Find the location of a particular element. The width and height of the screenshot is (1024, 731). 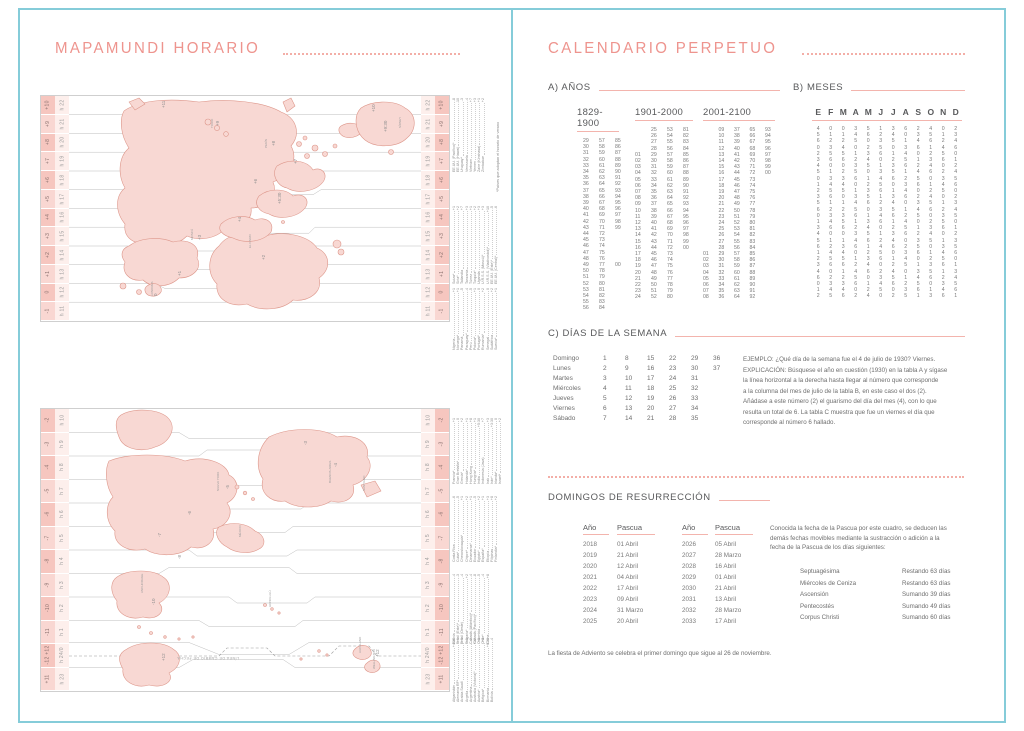

years-cell: 68 is located at coordinates (602, 209).